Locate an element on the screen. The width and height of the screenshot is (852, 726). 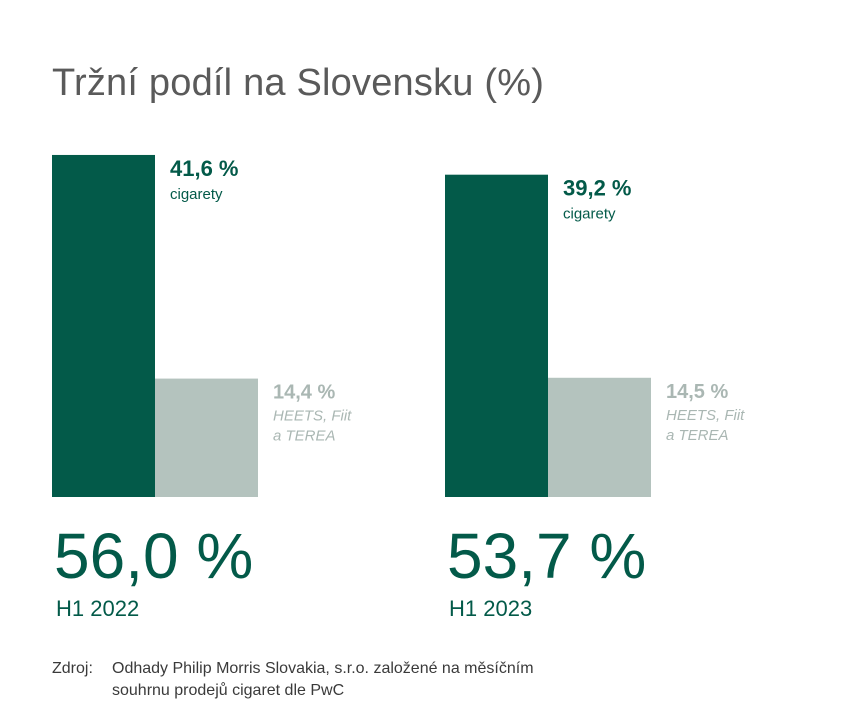
chart-title: Tržní podíl na Slovensku (%) is located at coordinates (298, 83).